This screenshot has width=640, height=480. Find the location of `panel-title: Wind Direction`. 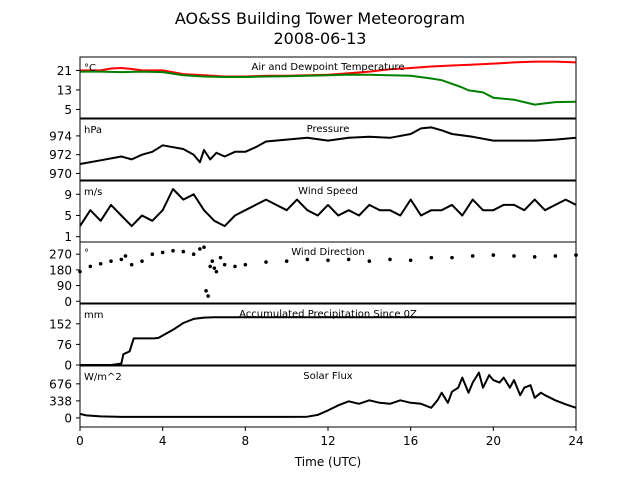

panel-title: Wind Direction is located at coordinates (328, 252).